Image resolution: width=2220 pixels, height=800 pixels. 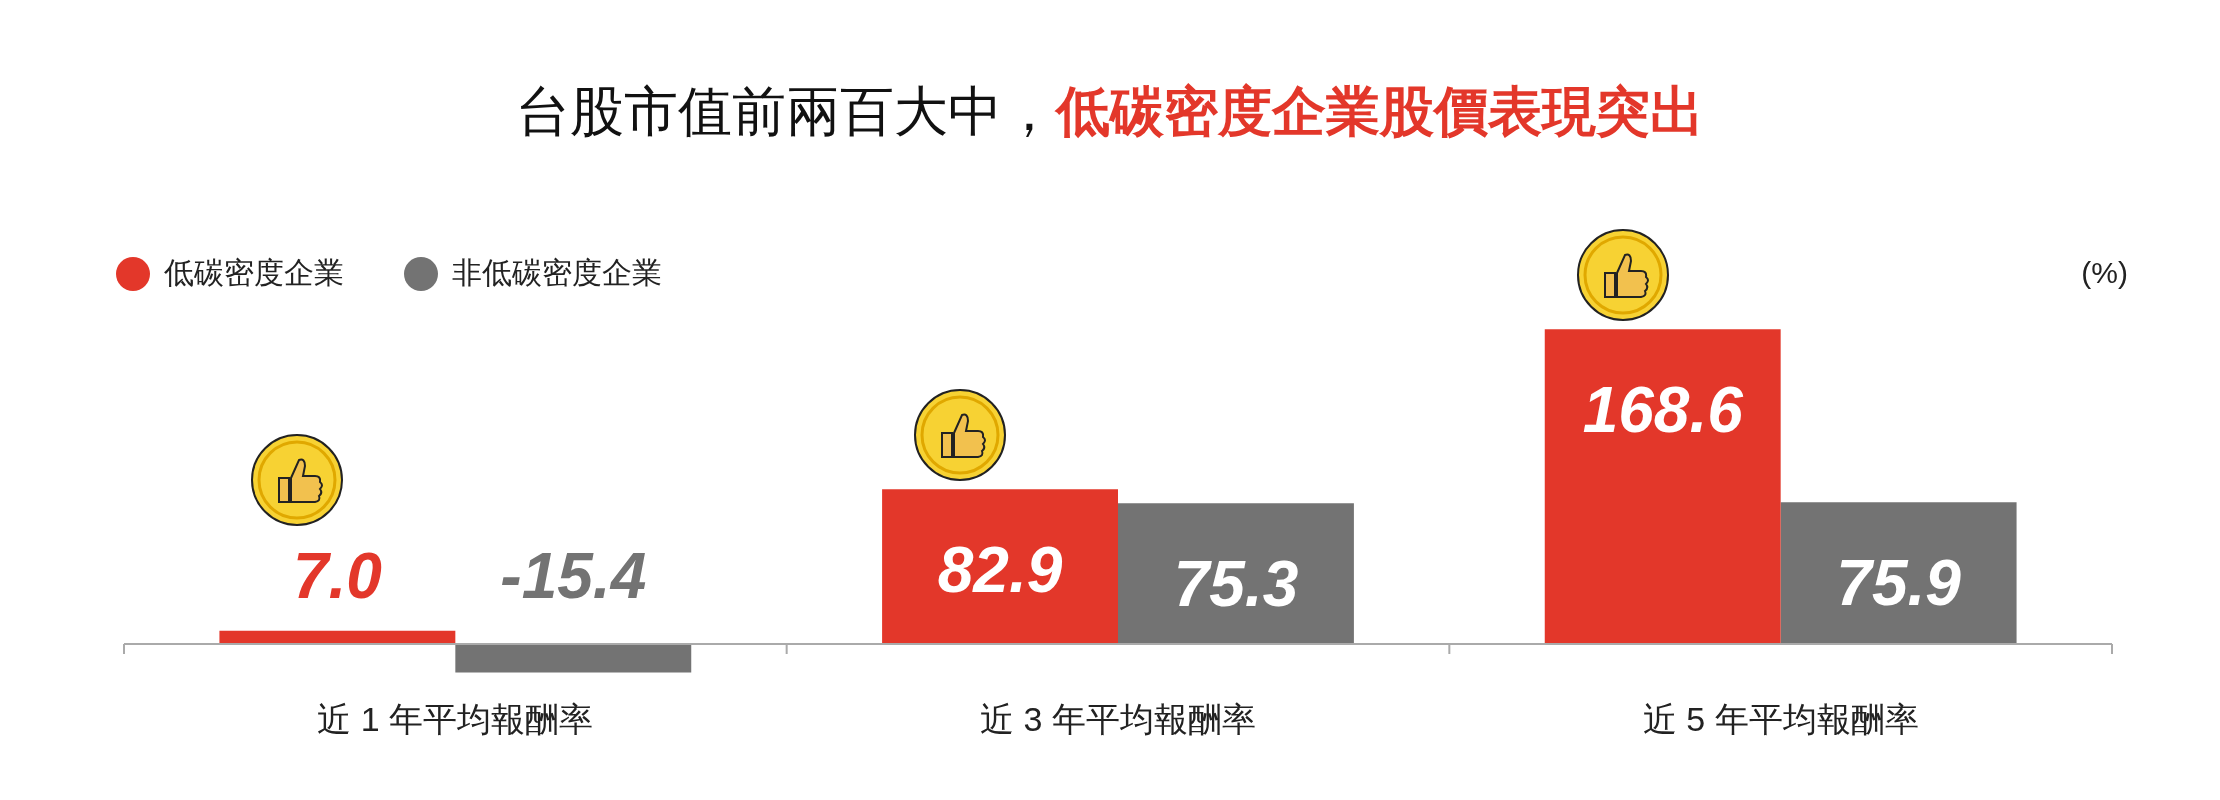 What do you see at coordinates (1663, 409) in the screenshot?
I see `data-label: 168.6` at bounding box center [1663, 409].